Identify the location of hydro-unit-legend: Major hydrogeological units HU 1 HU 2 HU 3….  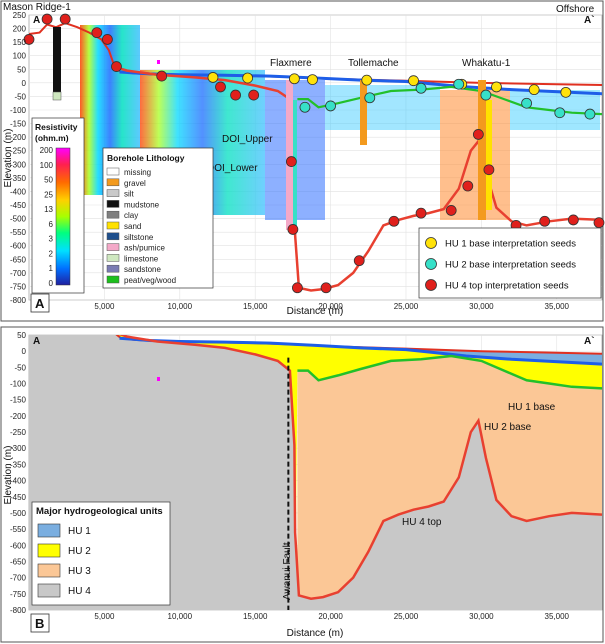
(101, 553).